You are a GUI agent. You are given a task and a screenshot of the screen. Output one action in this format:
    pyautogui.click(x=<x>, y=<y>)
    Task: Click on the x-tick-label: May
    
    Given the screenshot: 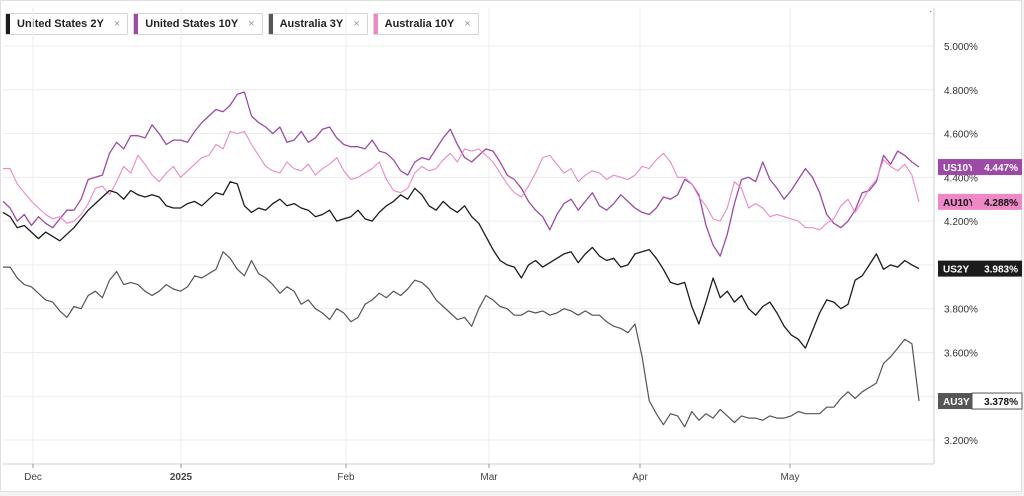 What is the action you would take?
    pyautogui.click(x=790, y=477)
    